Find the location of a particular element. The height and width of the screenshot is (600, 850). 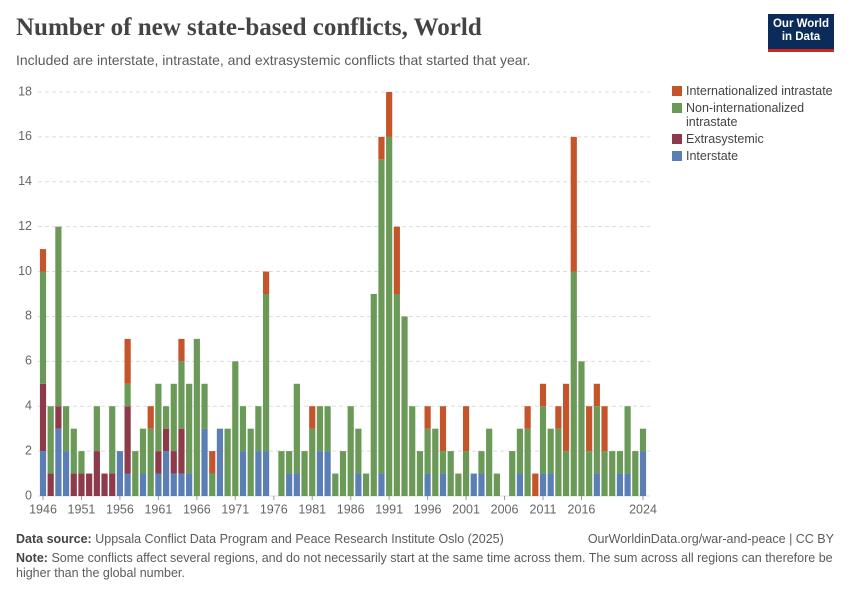

x-tick-label: 1971 is located at coordinates (235, 509).